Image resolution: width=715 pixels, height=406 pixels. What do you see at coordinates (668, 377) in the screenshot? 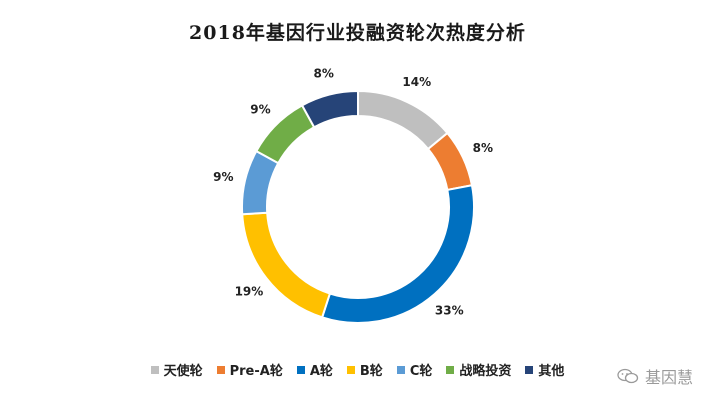
I see `watermark-text: 基因慧` at bounding box center [668, 377].